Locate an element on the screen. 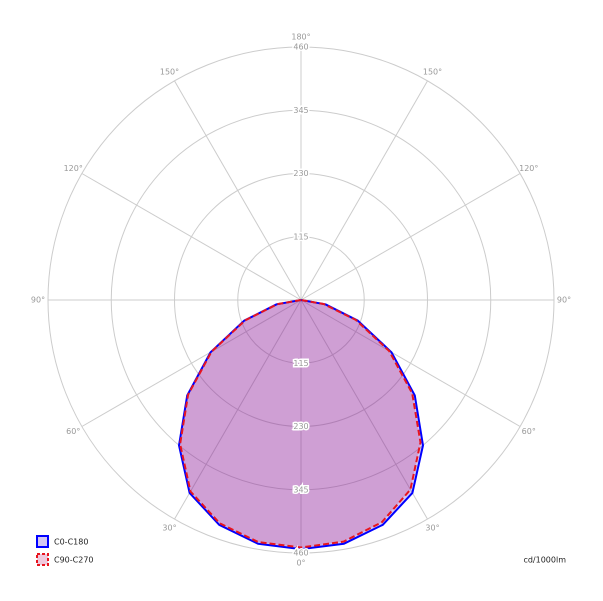  legend-label: C90-C270 is located at coordinates (74, 560).